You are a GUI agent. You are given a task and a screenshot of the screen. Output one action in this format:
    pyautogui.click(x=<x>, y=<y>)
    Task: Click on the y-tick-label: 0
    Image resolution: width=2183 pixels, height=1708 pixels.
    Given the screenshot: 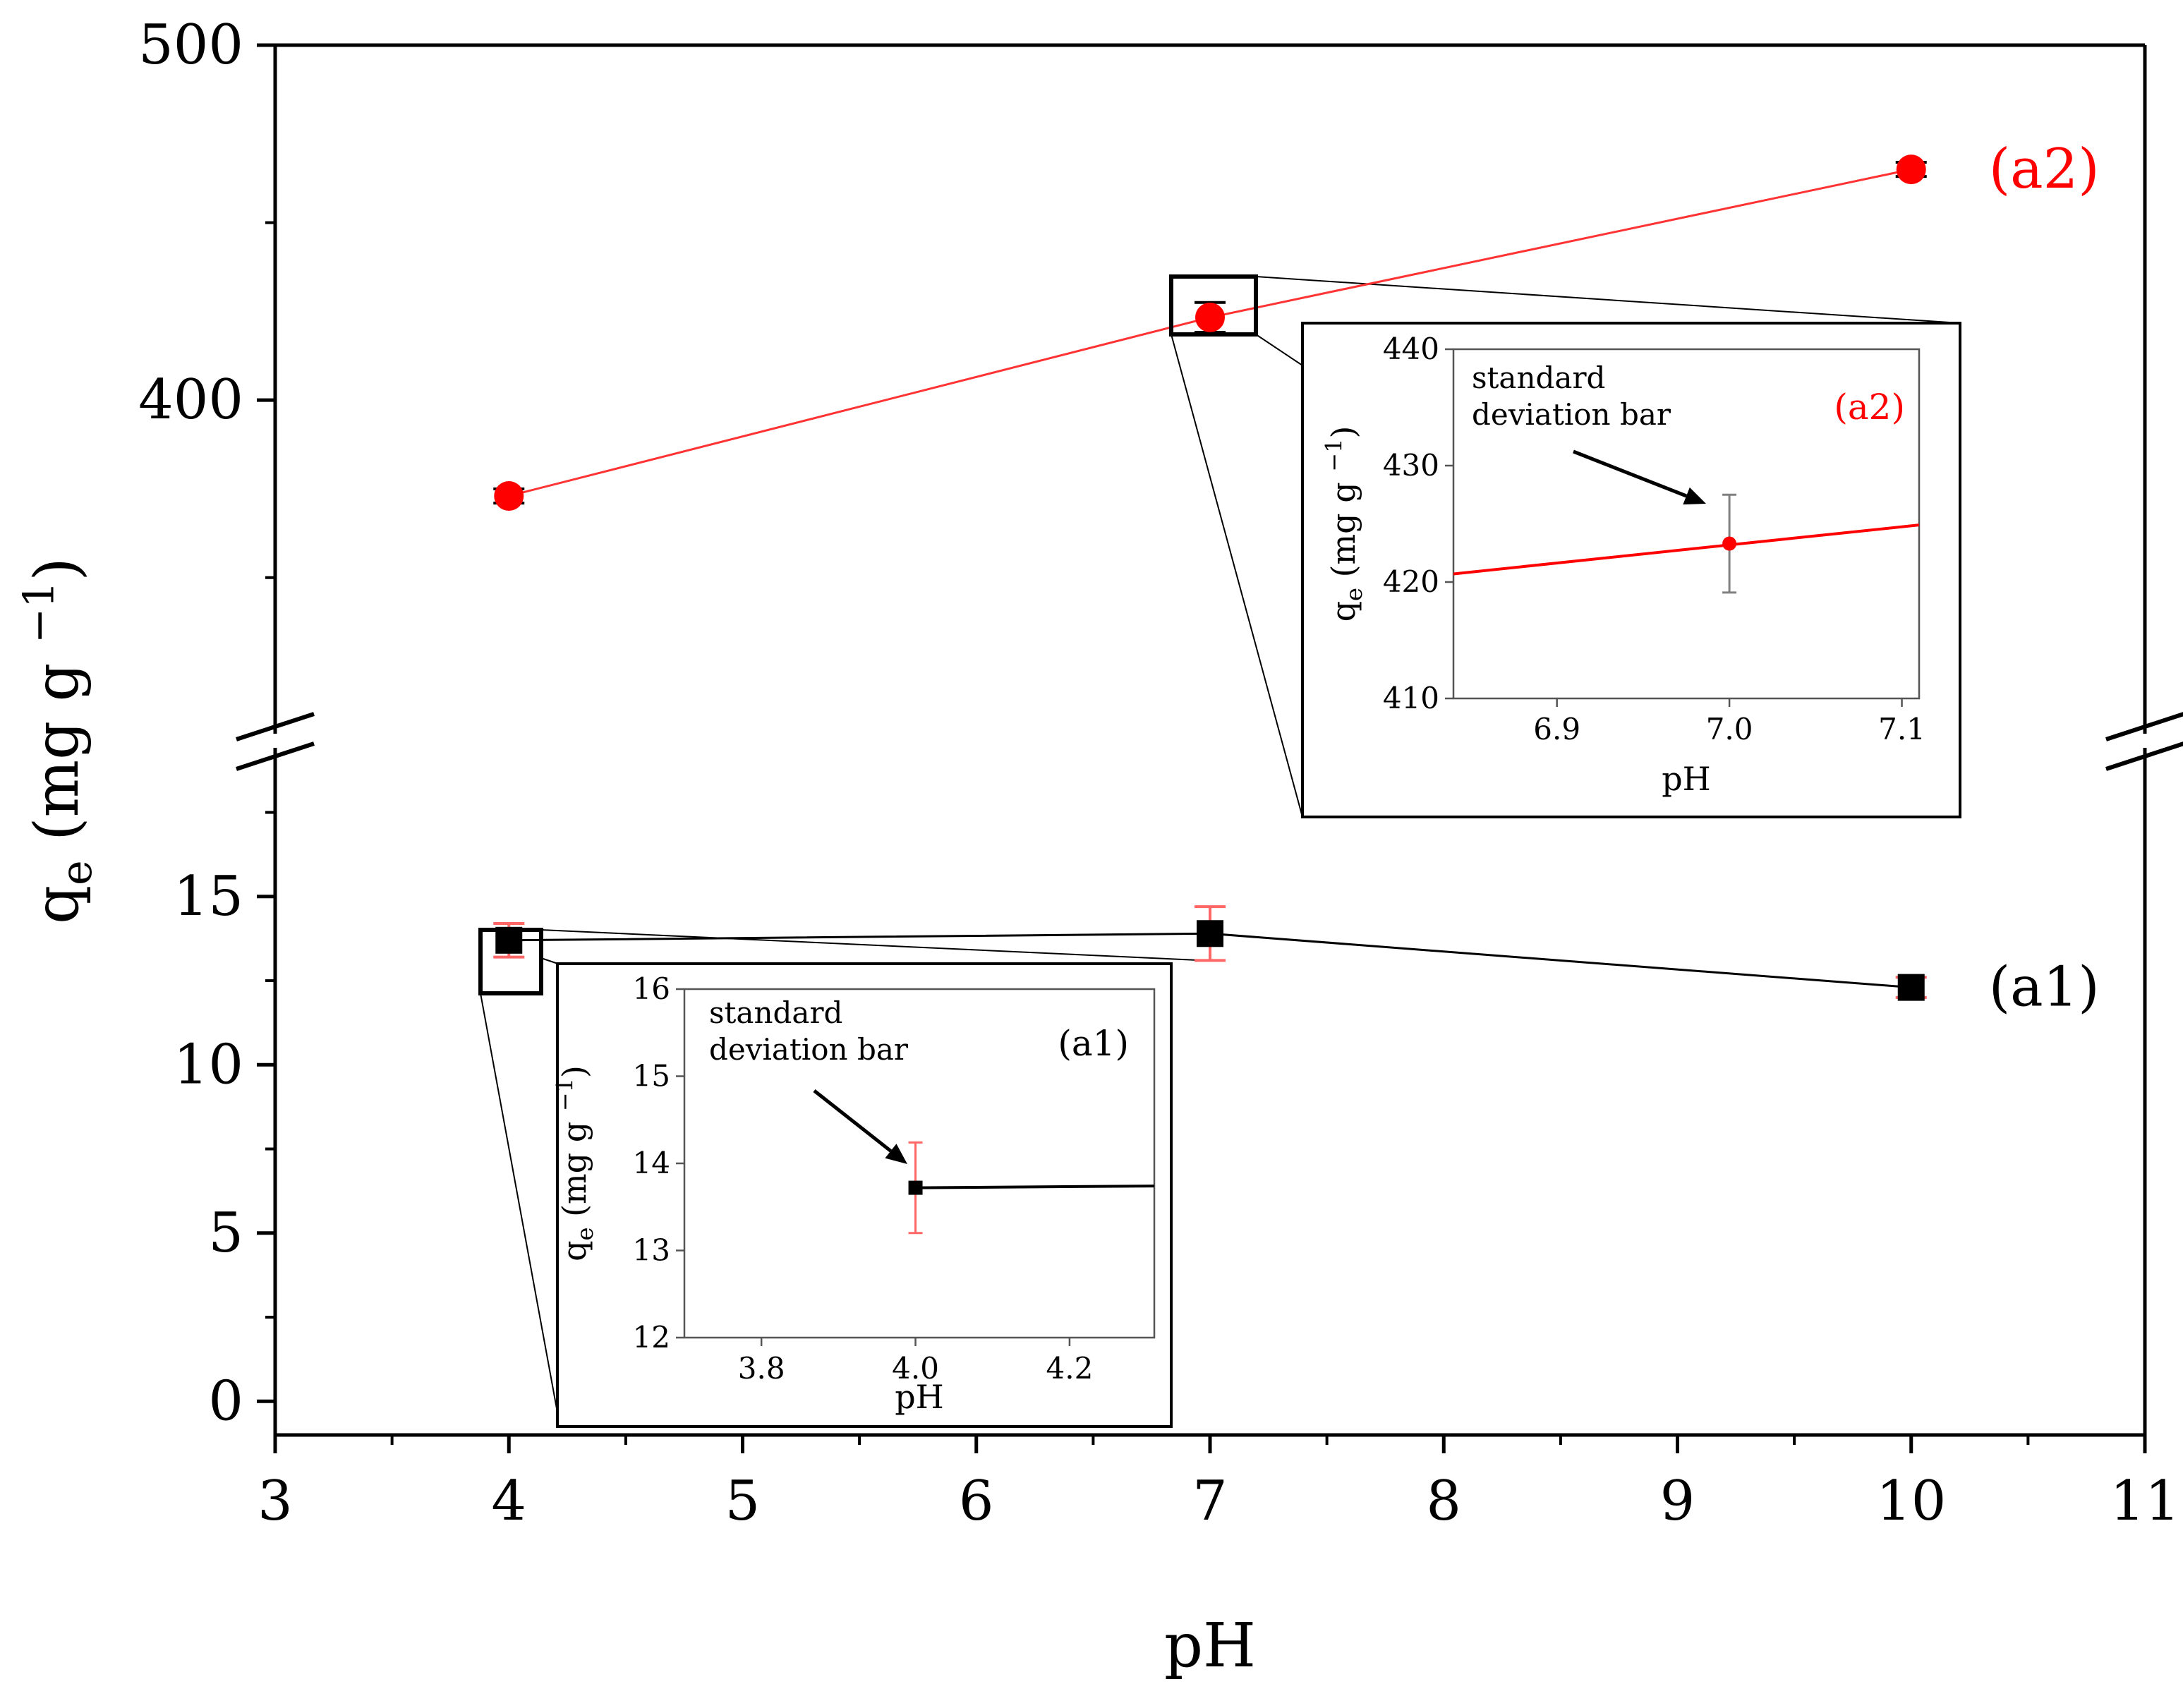 What is the action you would take?
    pyautogui.click(x=225, y=1401)
    